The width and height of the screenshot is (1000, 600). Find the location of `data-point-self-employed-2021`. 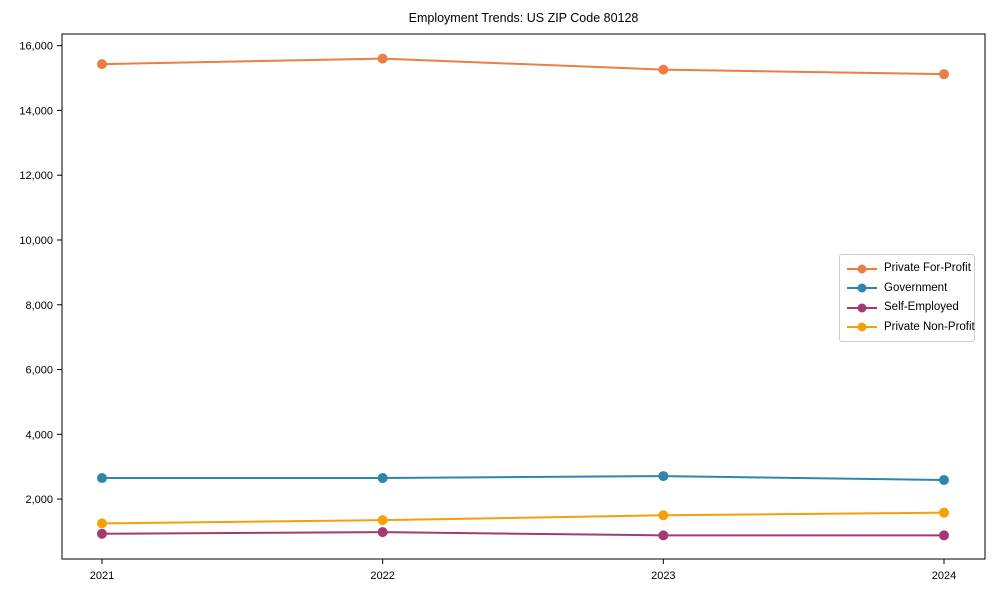

data-point-self-employed-2021 is located at coordinates (102, 533).